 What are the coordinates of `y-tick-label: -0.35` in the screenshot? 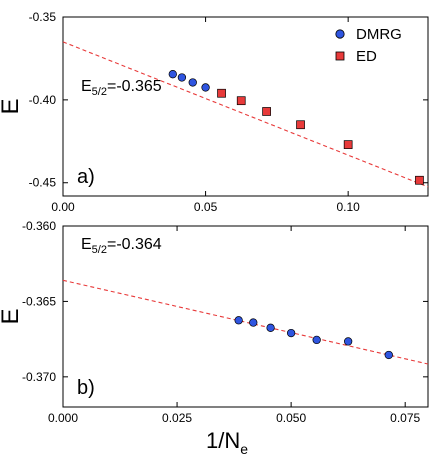 It's located at (43, 17).